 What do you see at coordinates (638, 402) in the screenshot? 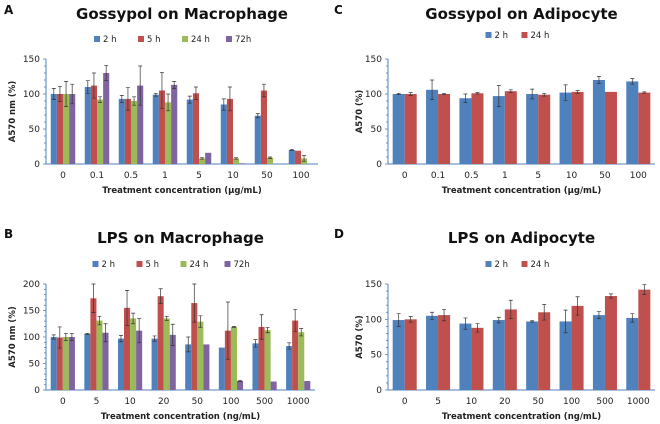
I see `x-tick-label: 1000` at bounding box center [638, 402].